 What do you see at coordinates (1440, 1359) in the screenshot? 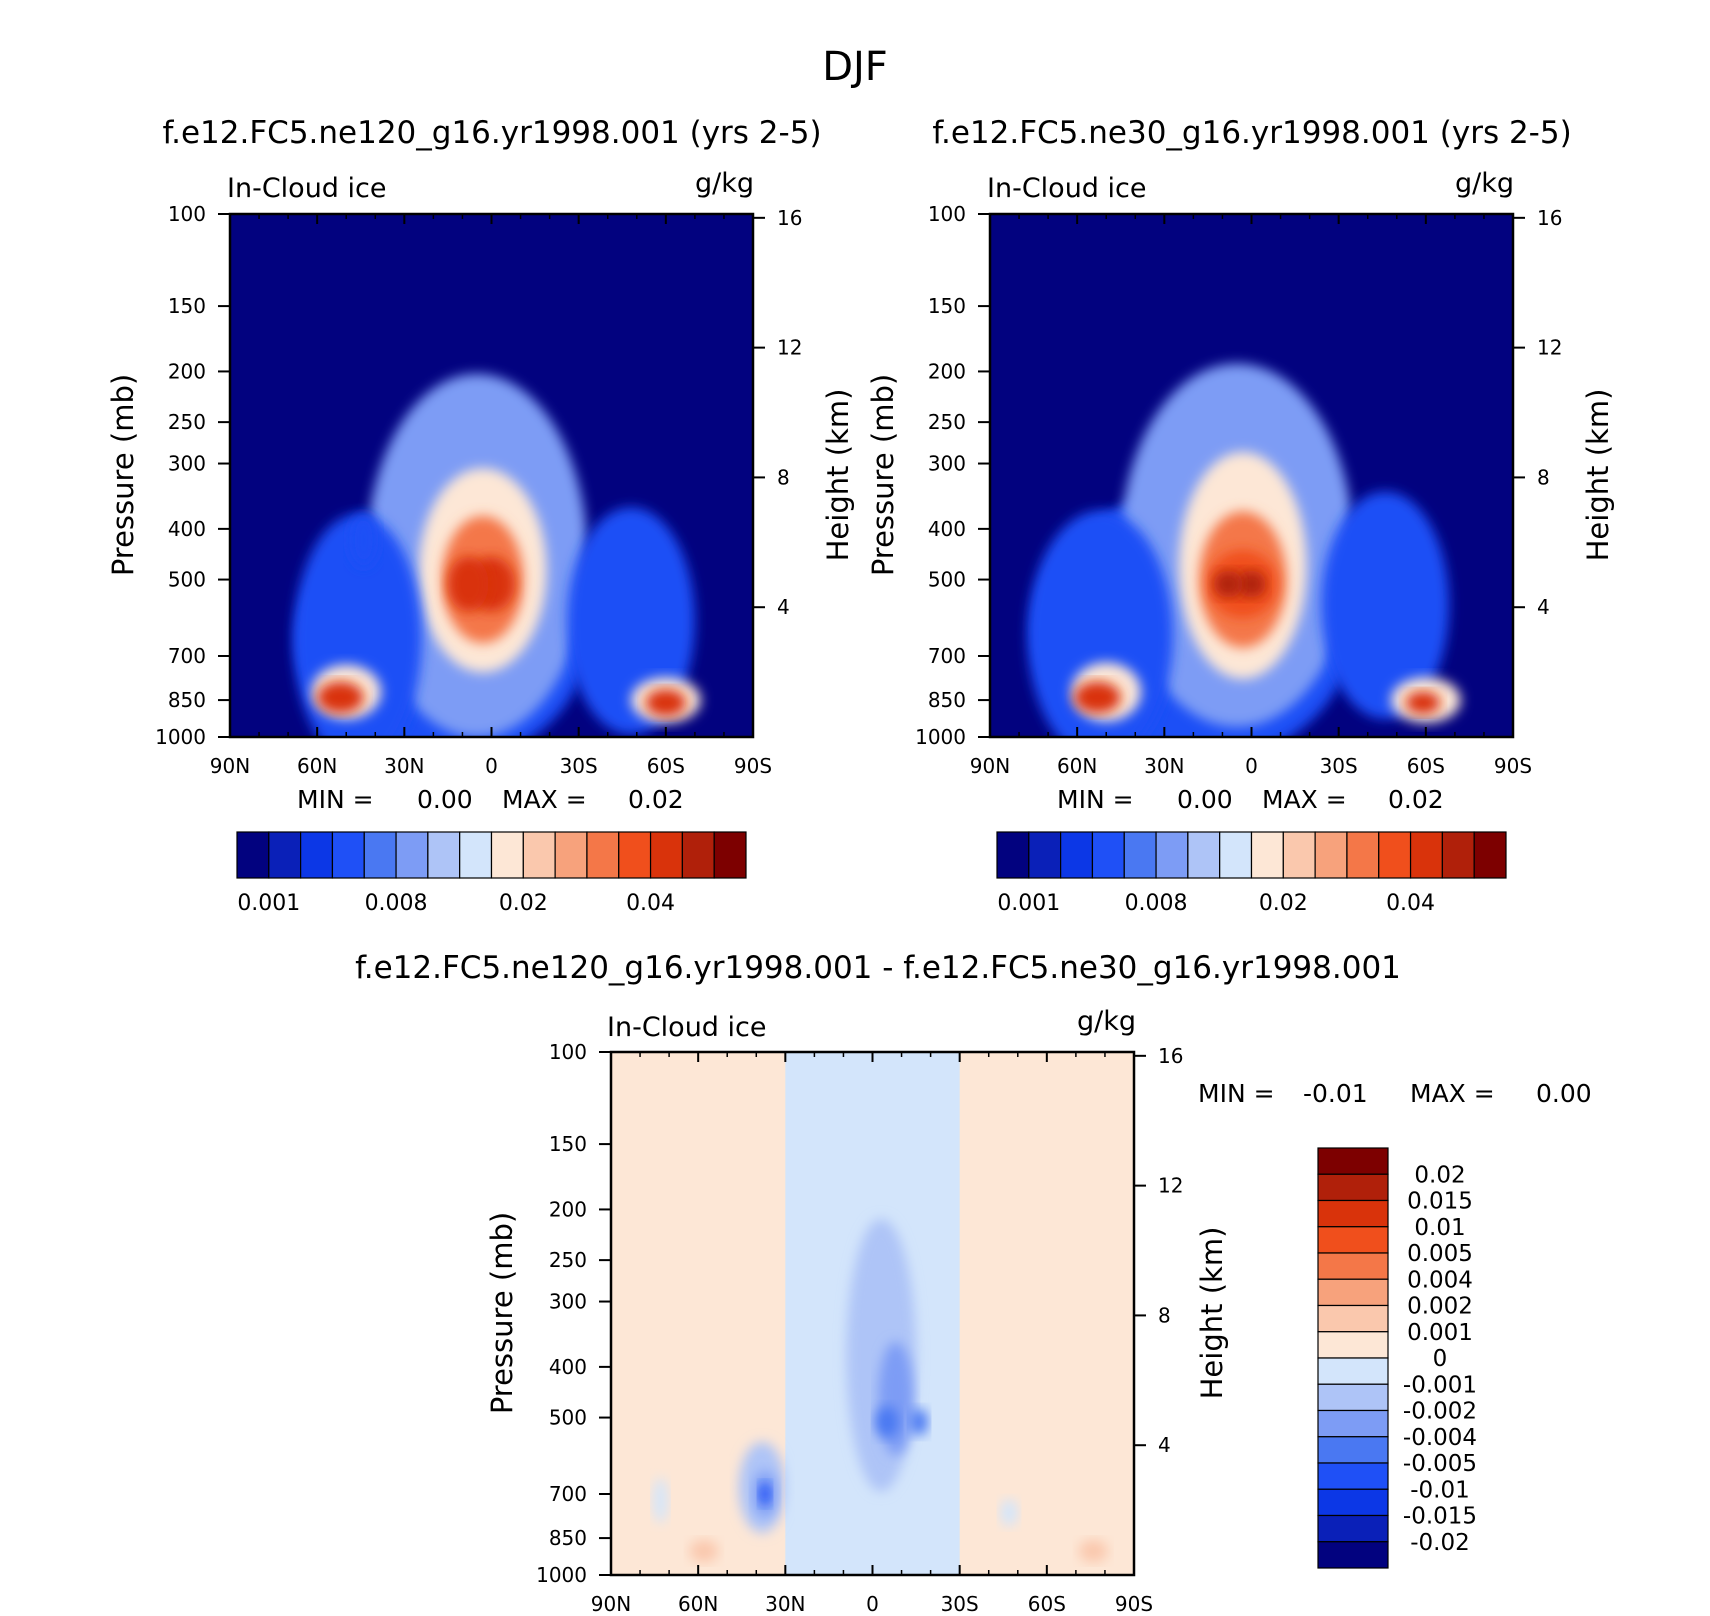
I see `colorbar-label: 0` at bounding box center [1440, 1359].